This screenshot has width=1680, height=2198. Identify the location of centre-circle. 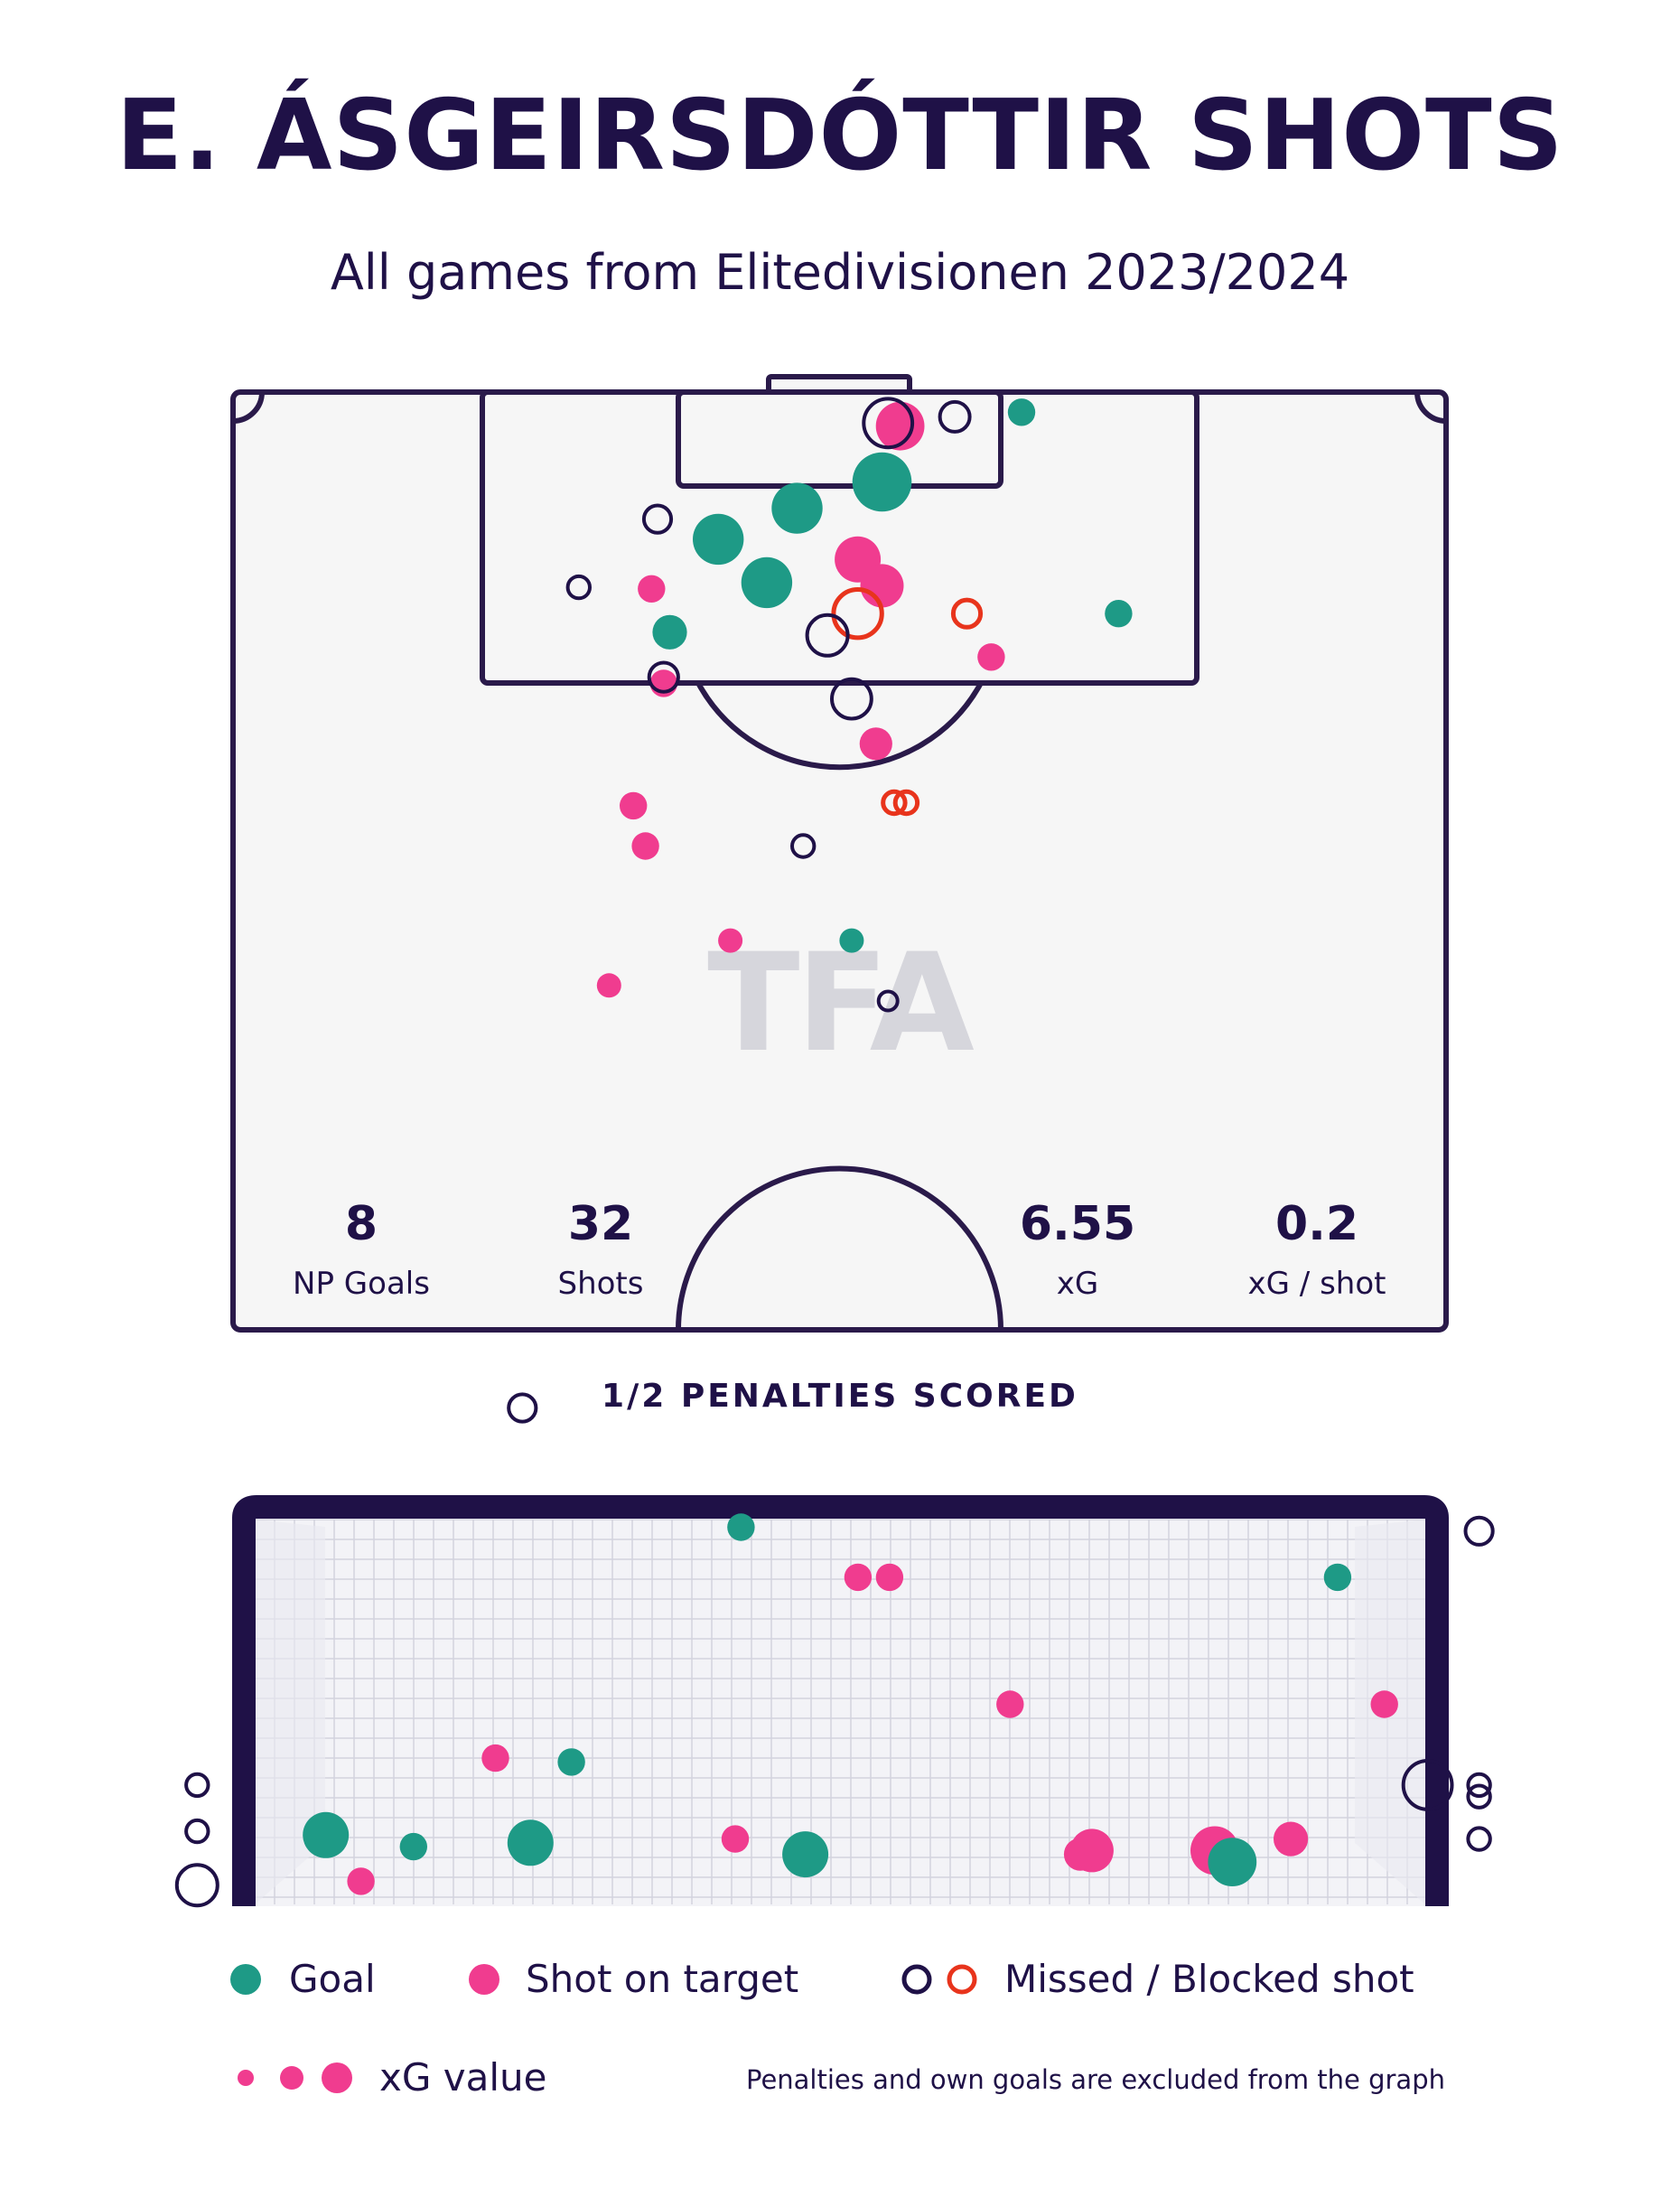
(840, 1248).